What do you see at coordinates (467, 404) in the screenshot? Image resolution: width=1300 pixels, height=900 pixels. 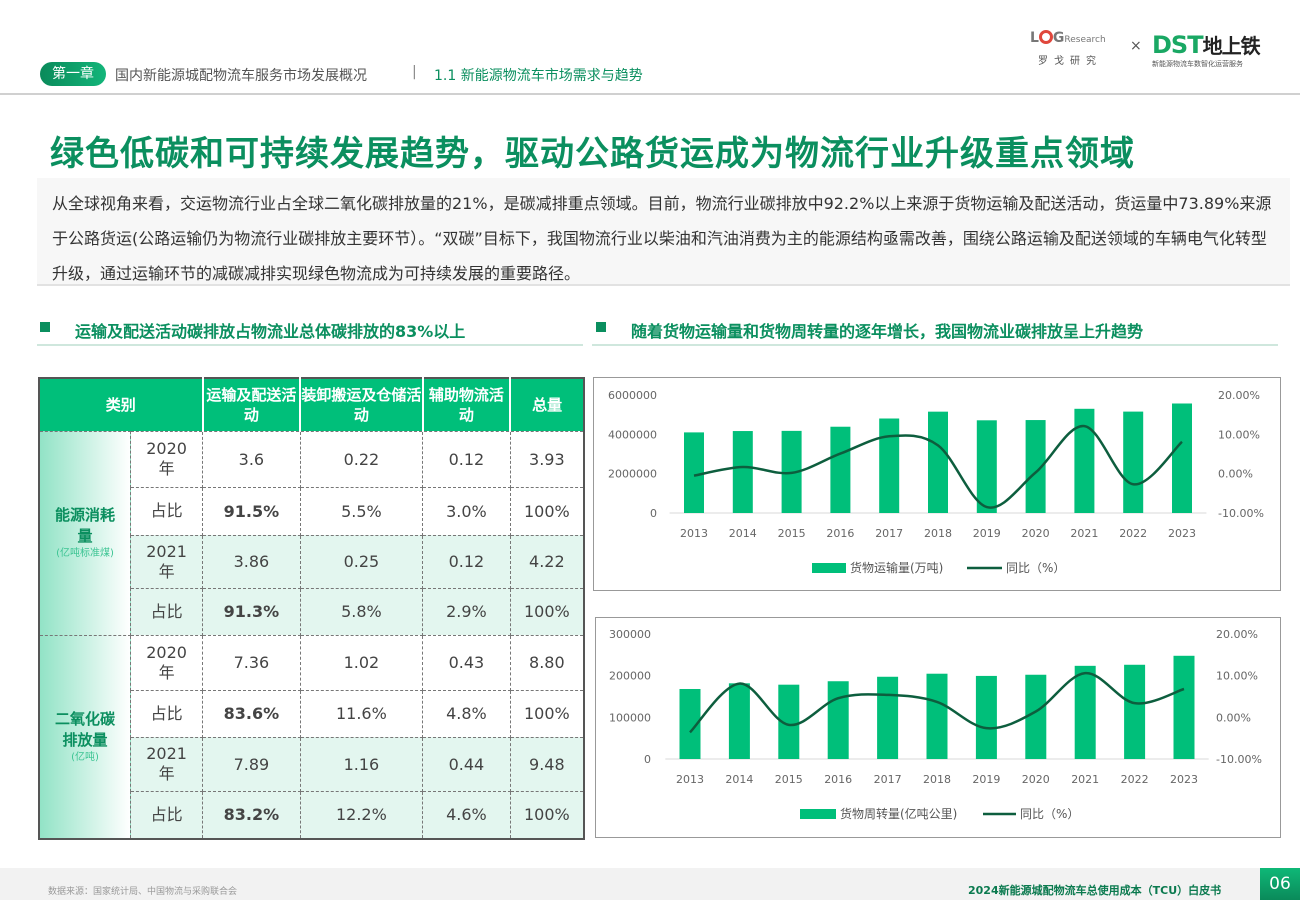 I see `column-header: 辅助物流活动` at bounding box center [467, 404].